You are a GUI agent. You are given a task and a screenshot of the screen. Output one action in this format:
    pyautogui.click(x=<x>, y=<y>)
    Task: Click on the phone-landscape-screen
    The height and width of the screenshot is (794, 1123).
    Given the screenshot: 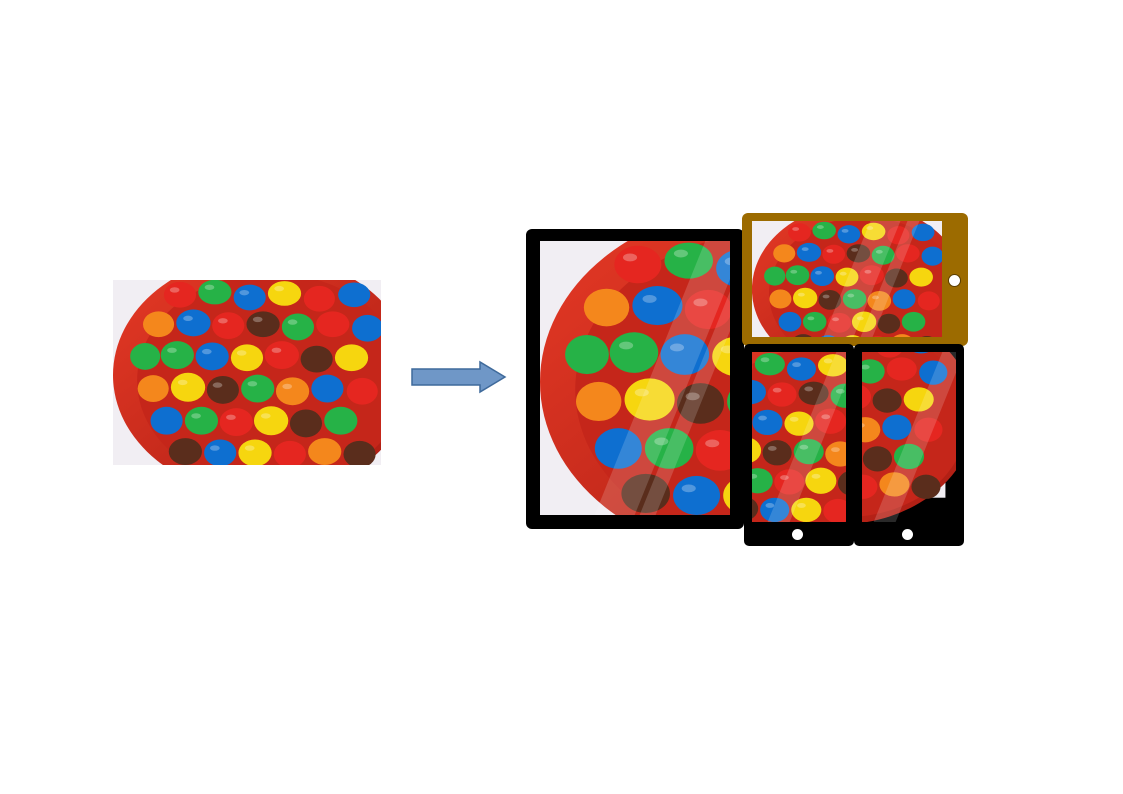 What is the action you would take?
    pyautogui.click(x=847, y=279)
    